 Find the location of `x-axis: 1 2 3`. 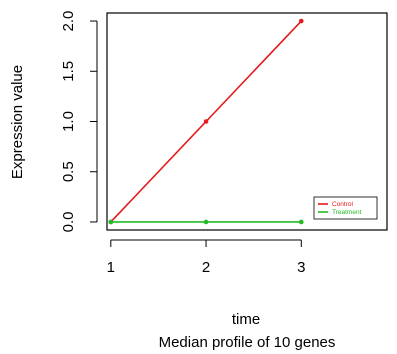

x-axis: 1 2 3 is located at coordinates (206, 257).